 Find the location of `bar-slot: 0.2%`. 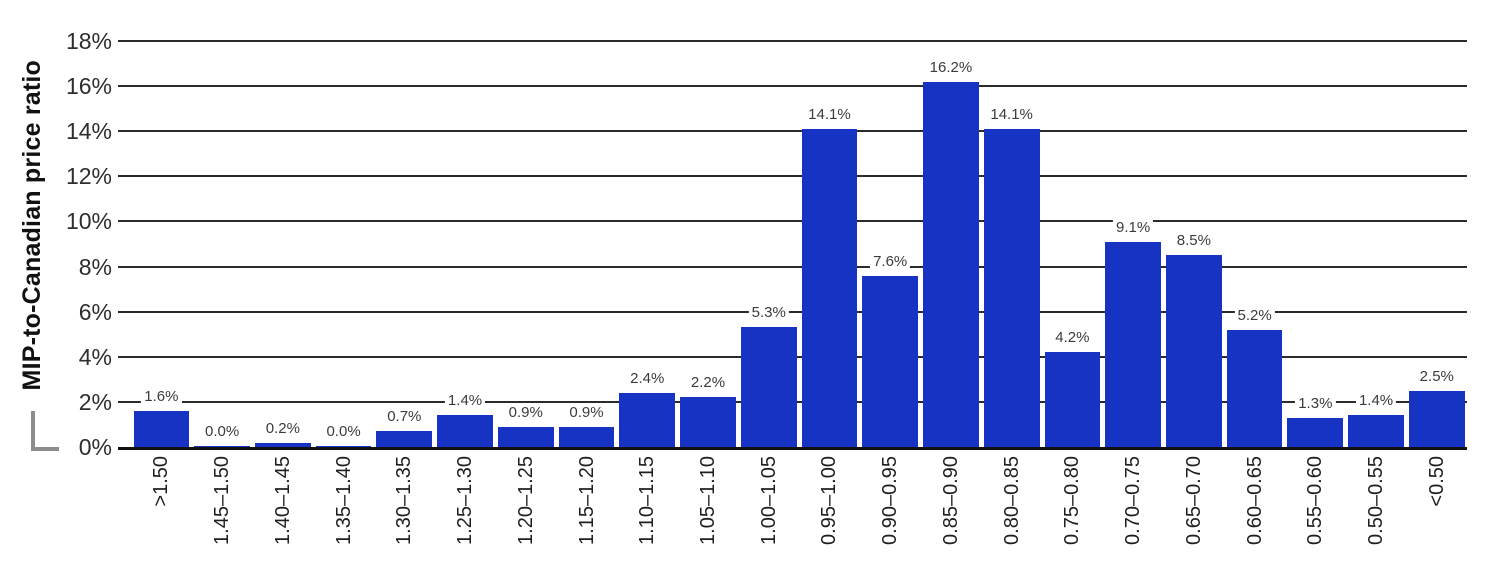

bar-slot: 0.2% is located at coordinates (282, 244).